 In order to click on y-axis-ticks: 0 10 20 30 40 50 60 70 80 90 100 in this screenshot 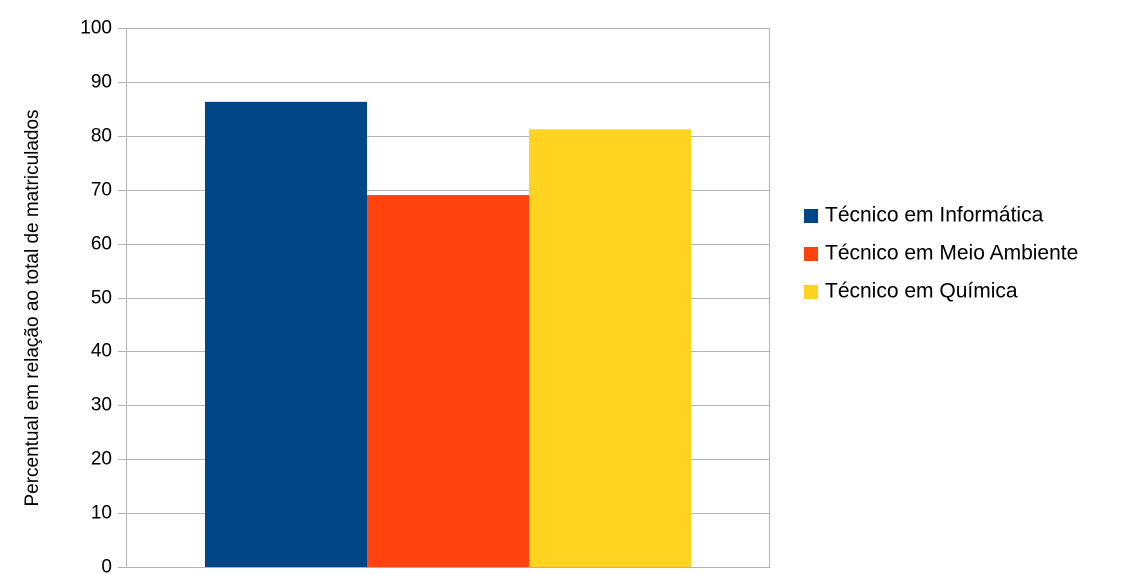, I will do `click(103, 296)`.